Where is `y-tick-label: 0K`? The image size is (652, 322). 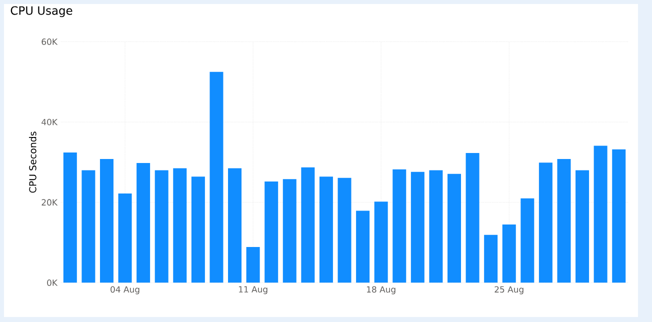
y-tick-label: 0K is located at coordinates (52, 283).